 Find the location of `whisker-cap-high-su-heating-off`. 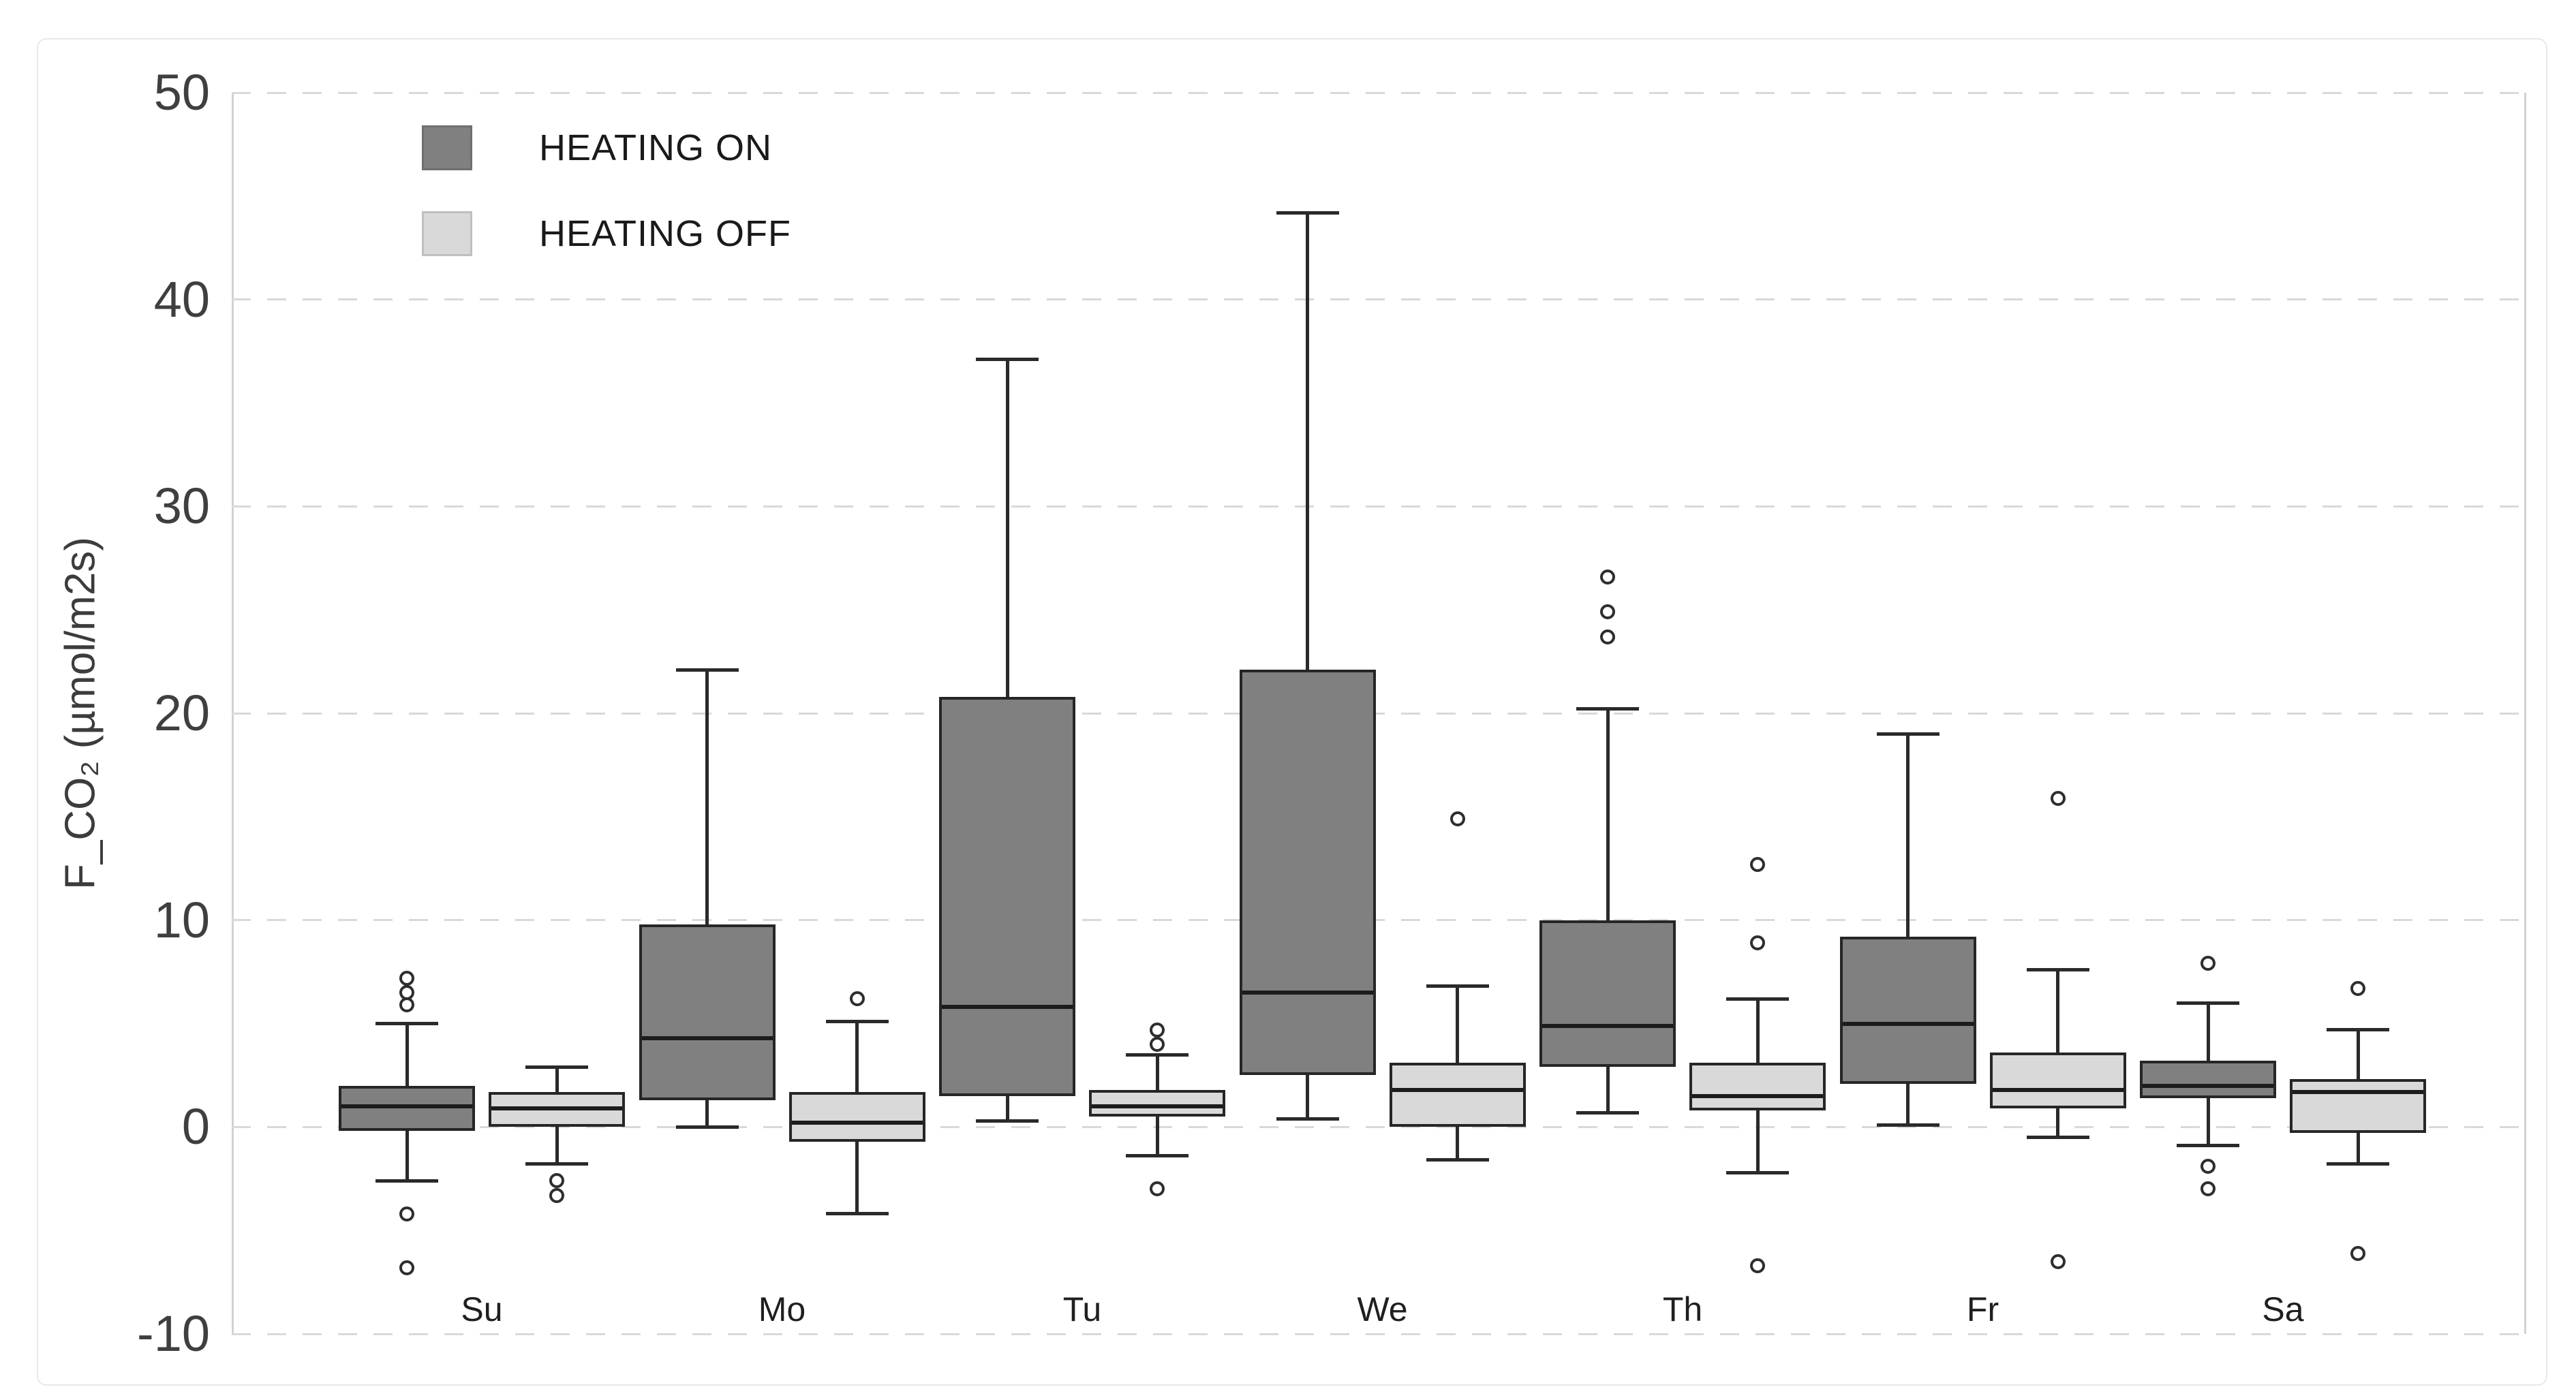

whisker-cap-high-su-heating-off is located at coordinates (556, 1067).